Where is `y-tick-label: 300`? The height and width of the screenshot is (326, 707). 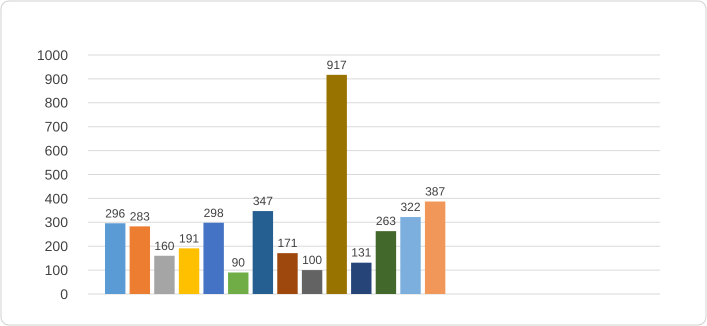 y-tick-label: 300 is located at coordinates (56, 222).